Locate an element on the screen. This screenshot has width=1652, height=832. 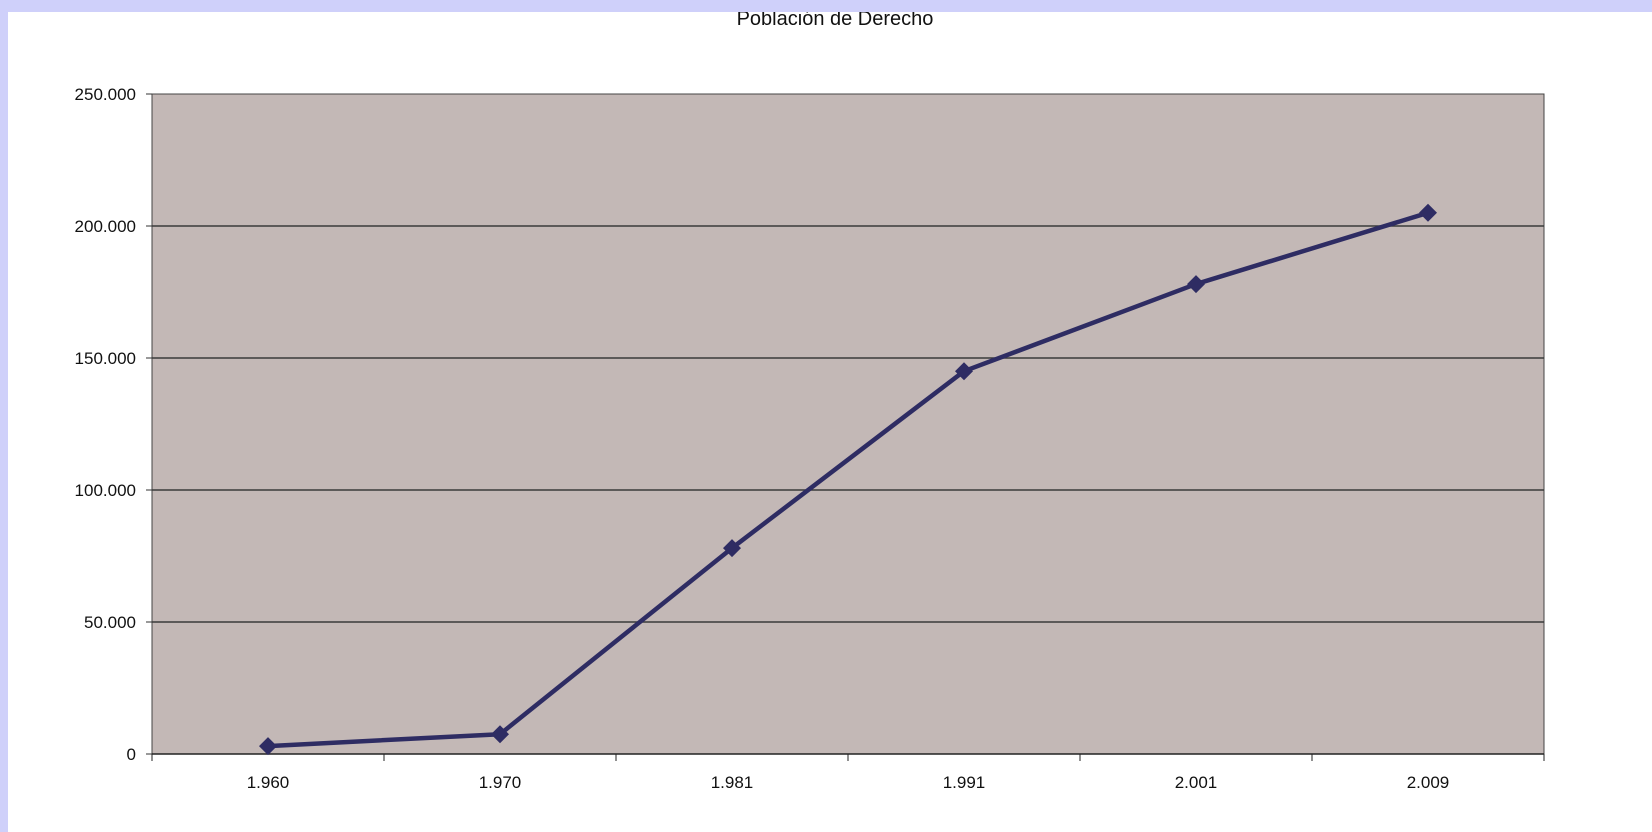
x-tick-label: 1.960 is located at coordinates (268, 782).